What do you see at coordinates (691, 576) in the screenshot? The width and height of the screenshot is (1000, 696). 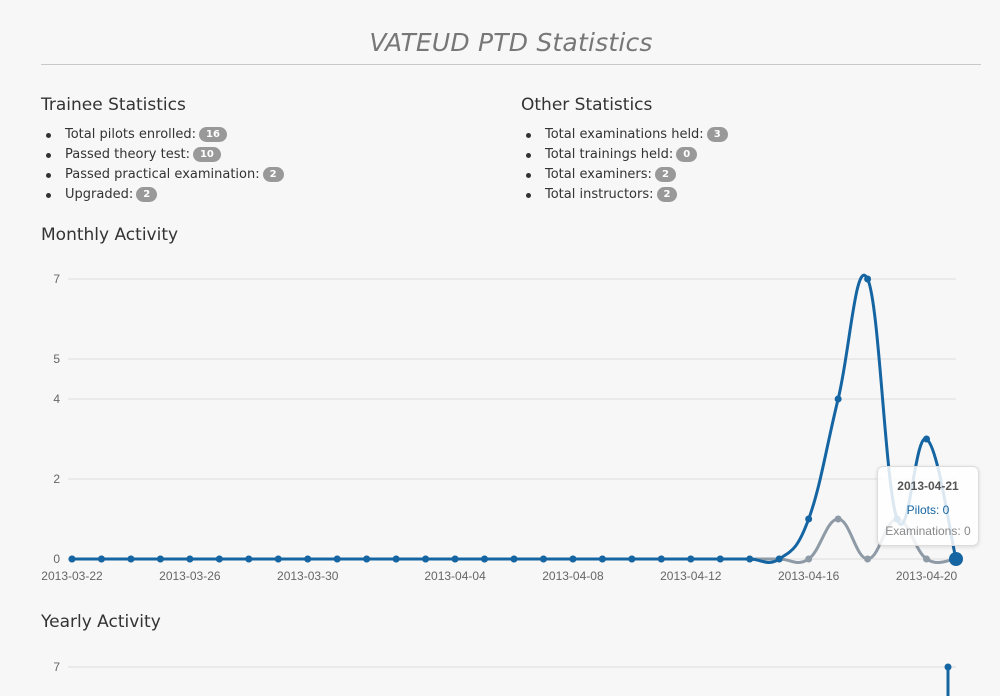 I see `x-tick-label: 2013-04-12` at bounding box center [691, 576].